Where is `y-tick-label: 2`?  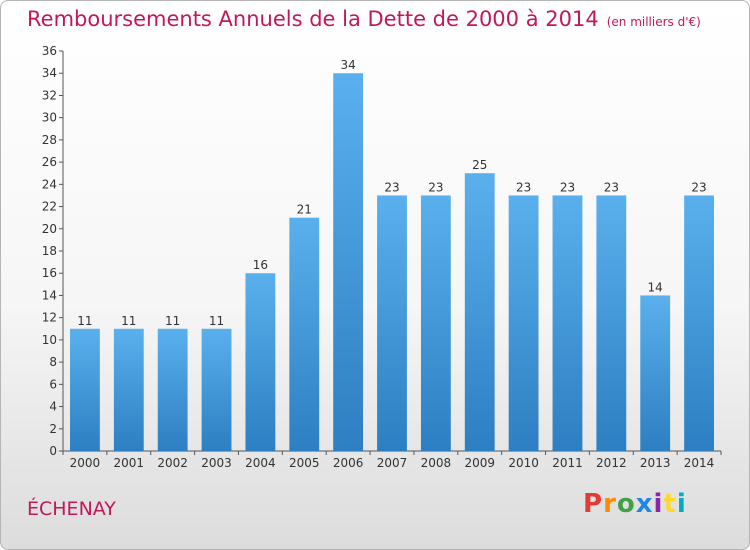
y-tick-label: 2 is located at coordinates (53, 429).